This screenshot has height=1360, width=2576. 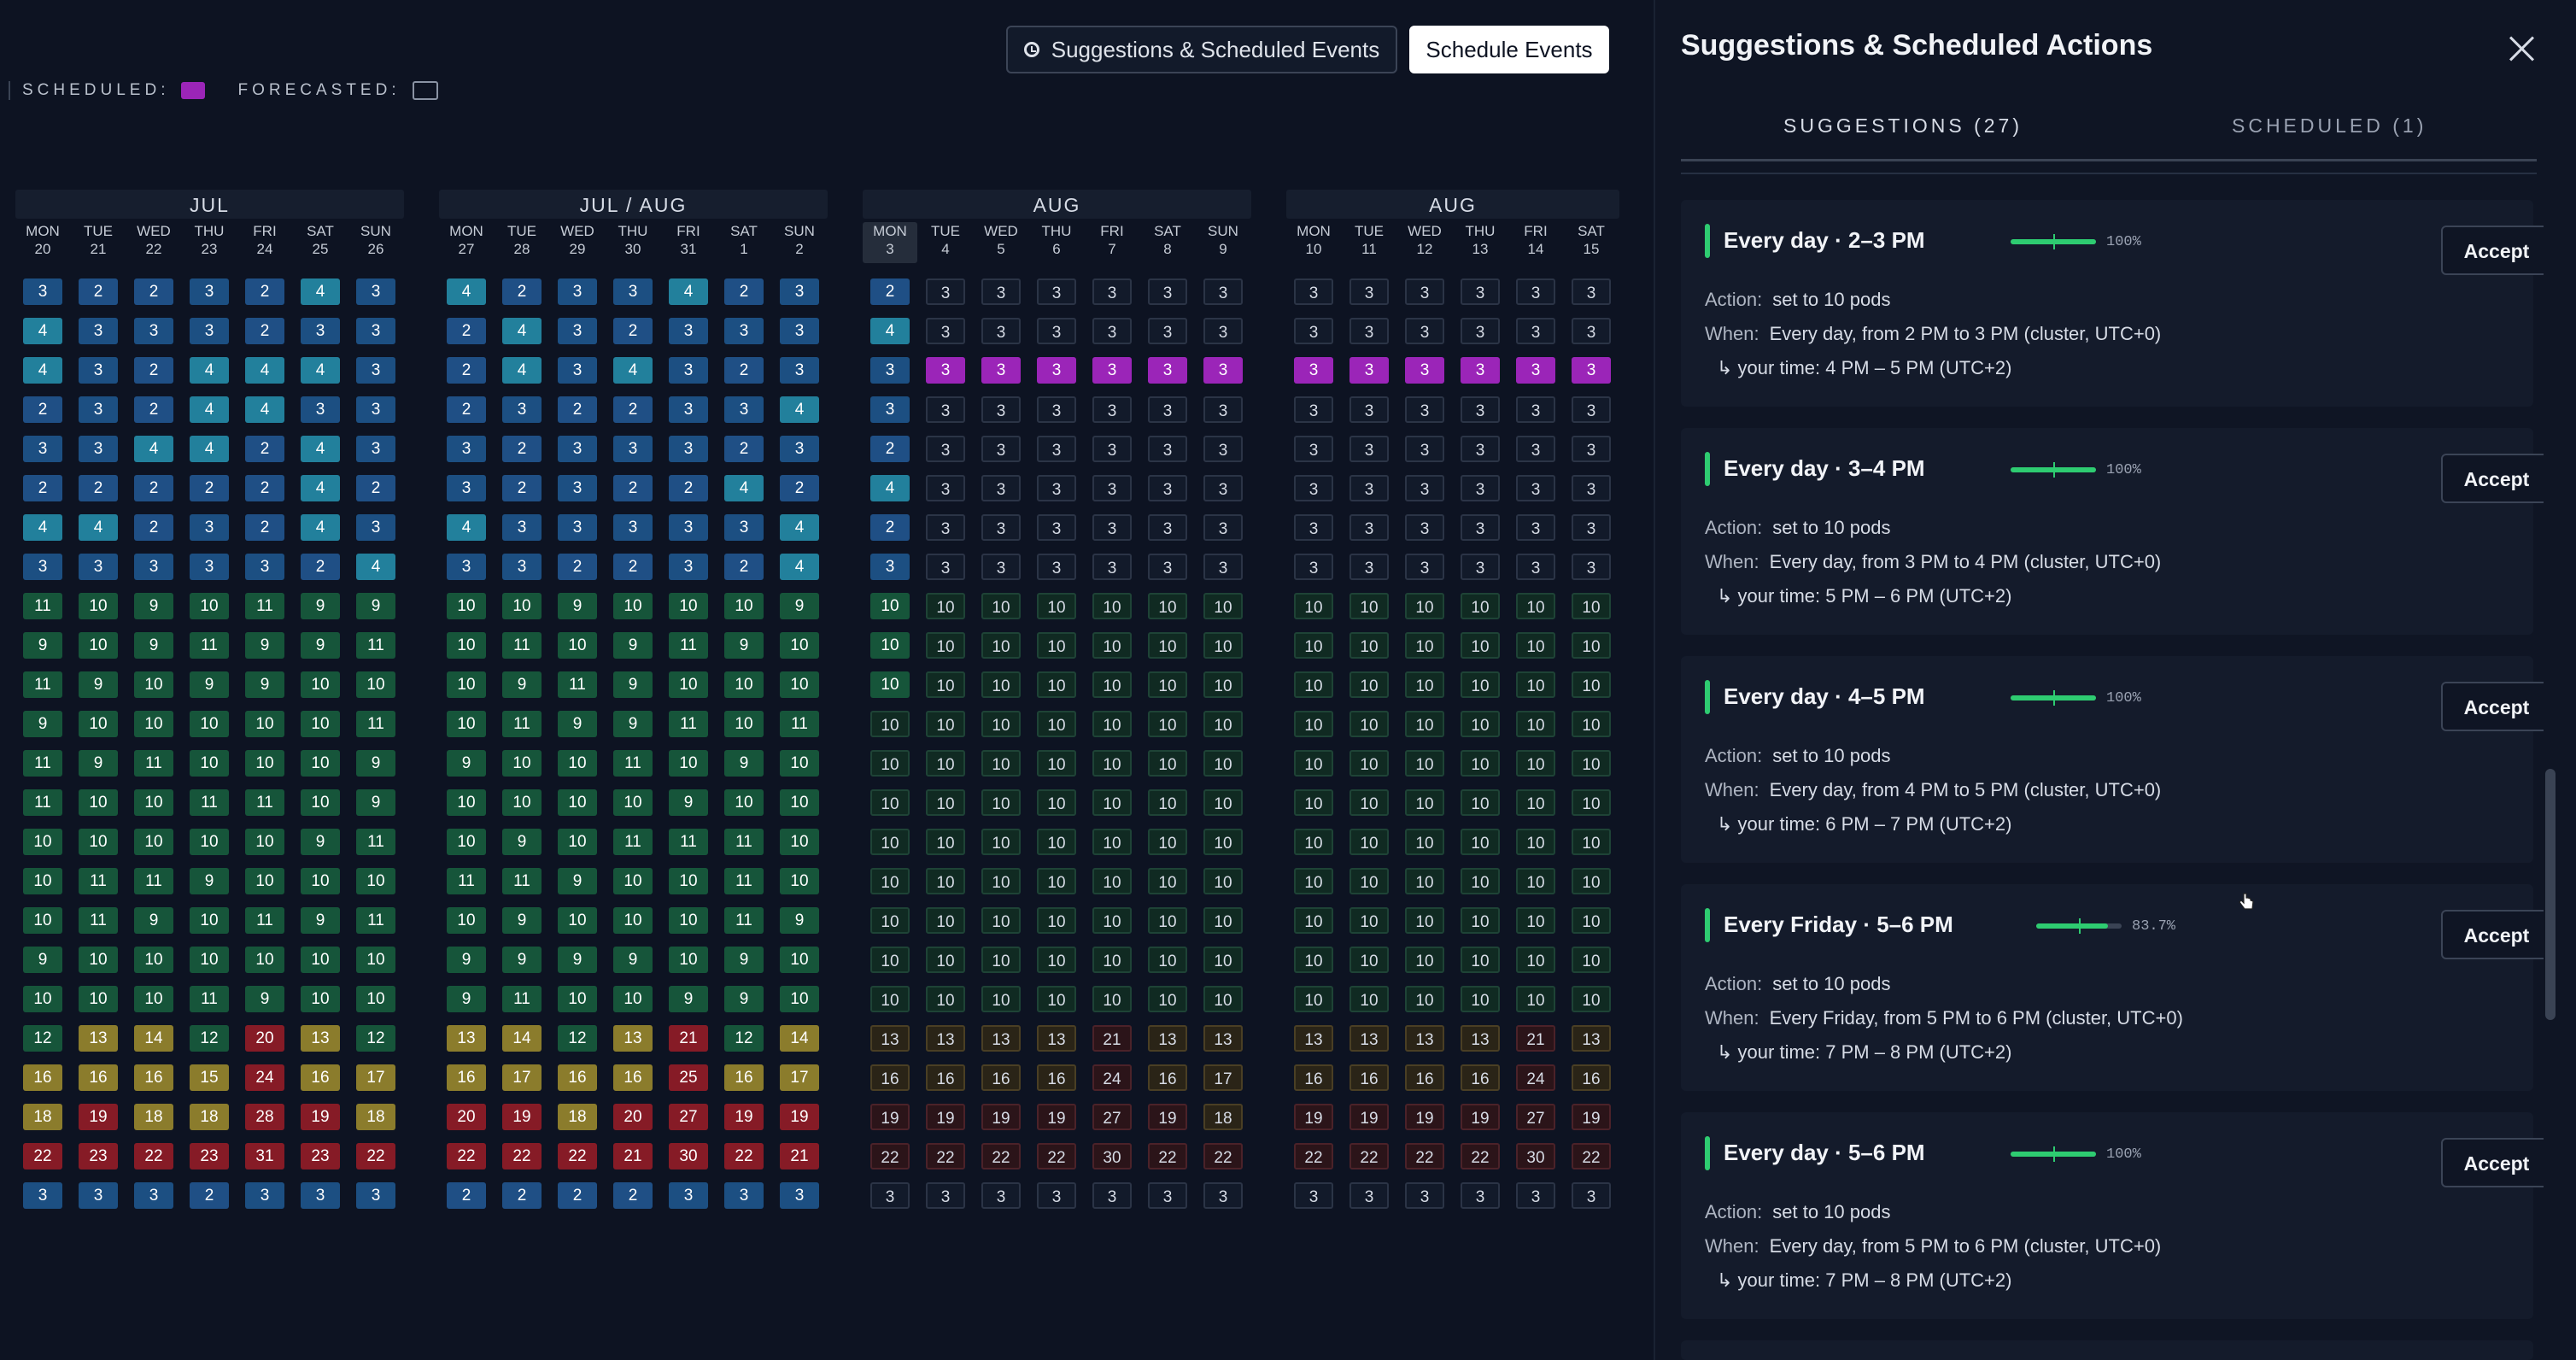 What do you see at coordinates (633, 1156) in the screenshot?
I see `heatmap-cell: 21` at bounding box center [633, 1156].